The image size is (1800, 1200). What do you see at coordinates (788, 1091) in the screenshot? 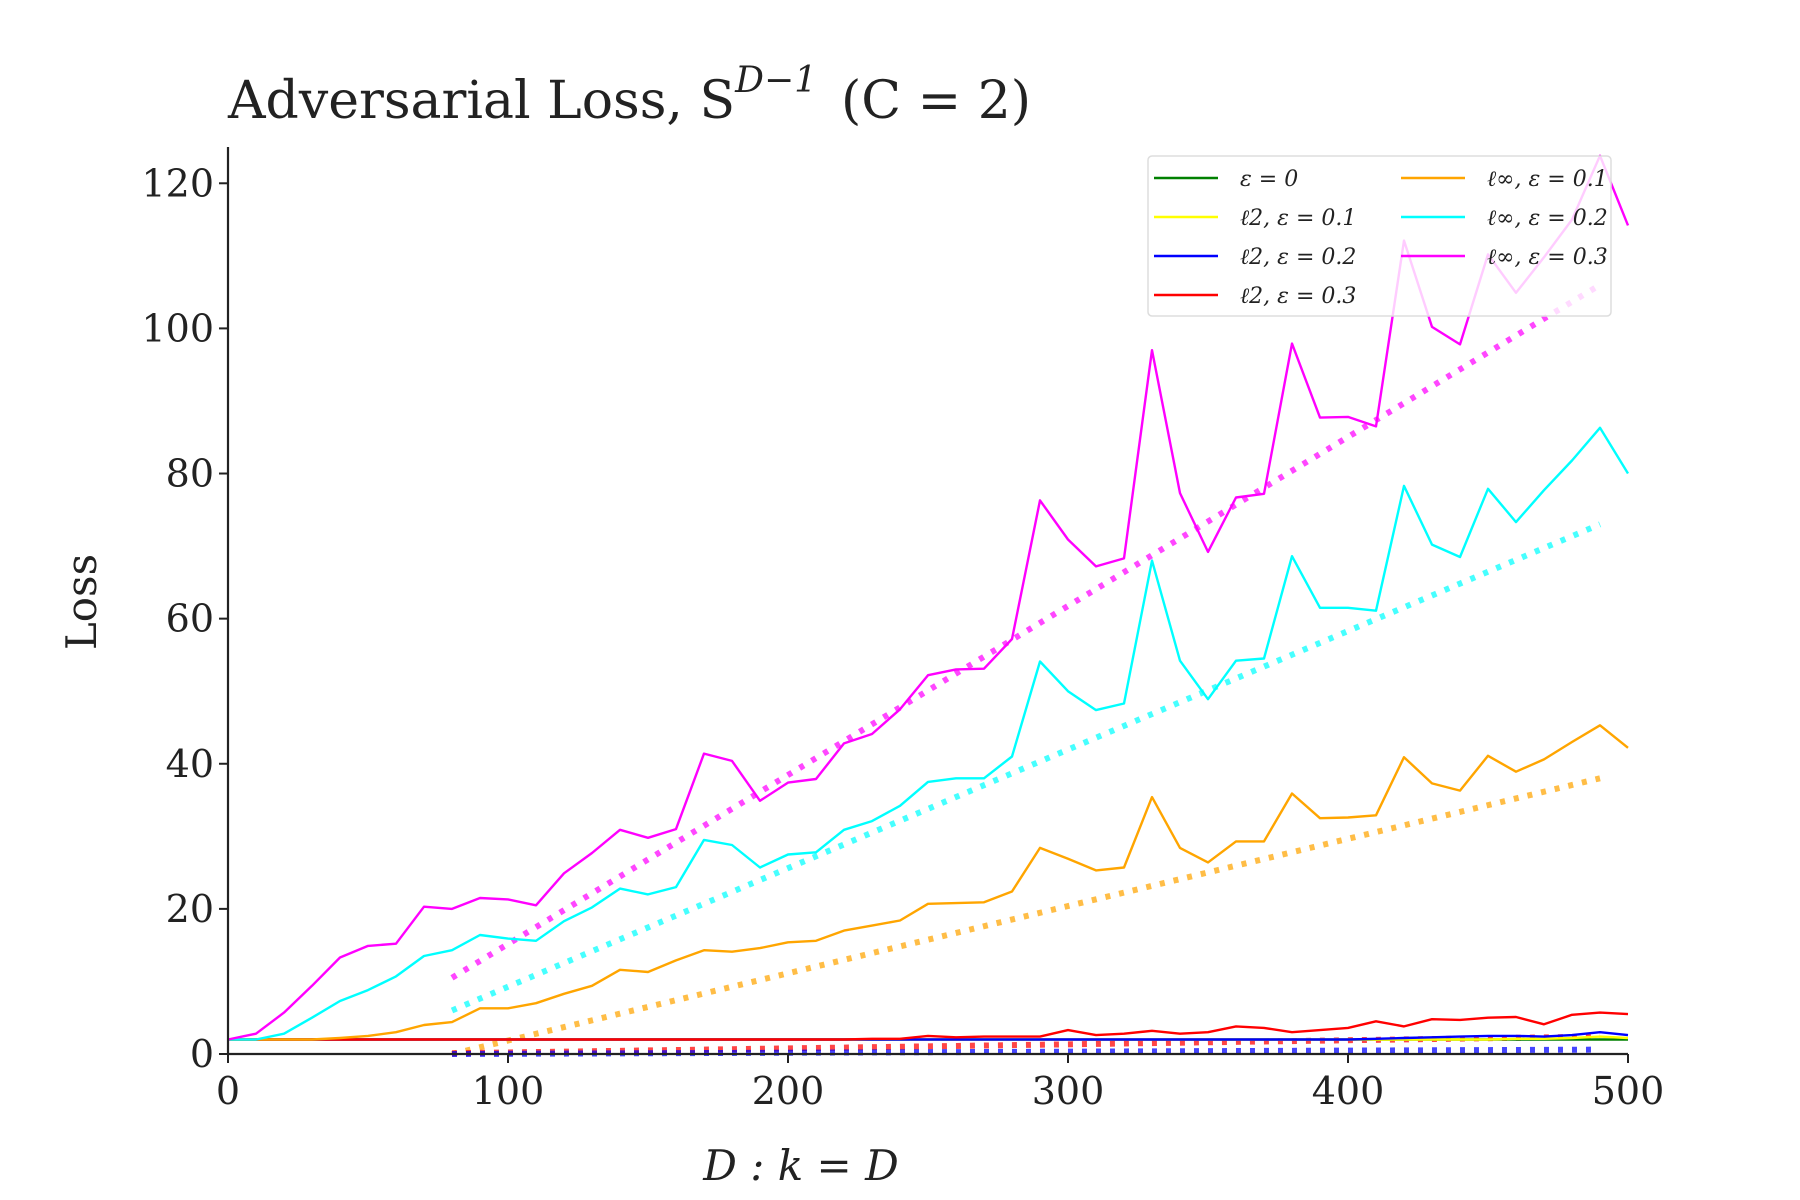
I see `x-tick-label: 200` at bounding box center [788, 1091].